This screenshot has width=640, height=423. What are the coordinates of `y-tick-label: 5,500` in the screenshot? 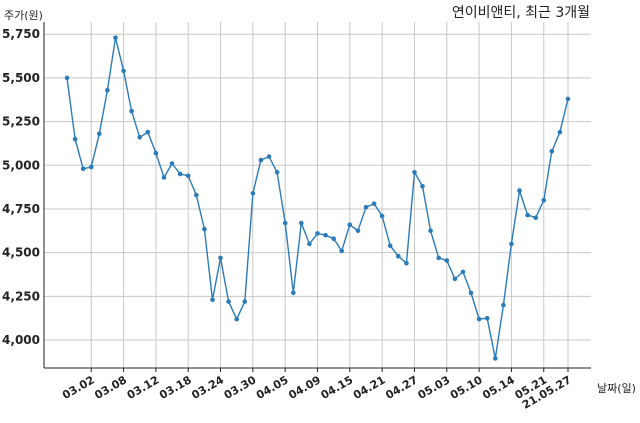 It's located at (21, 78).